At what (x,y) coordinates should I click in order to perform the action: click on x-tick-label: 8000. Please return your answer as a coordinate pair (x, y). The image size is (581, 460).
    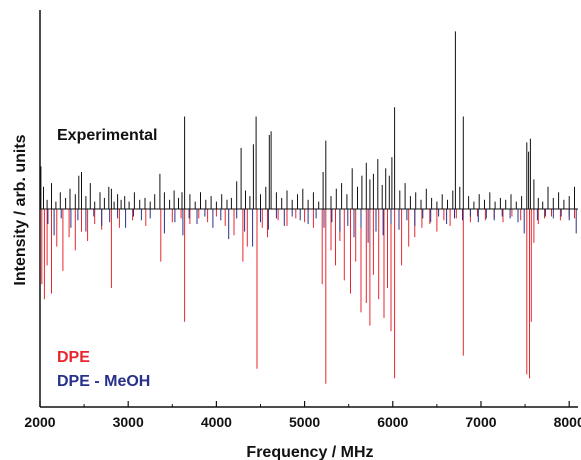
    Looking at the image, I should click on (567, 422).